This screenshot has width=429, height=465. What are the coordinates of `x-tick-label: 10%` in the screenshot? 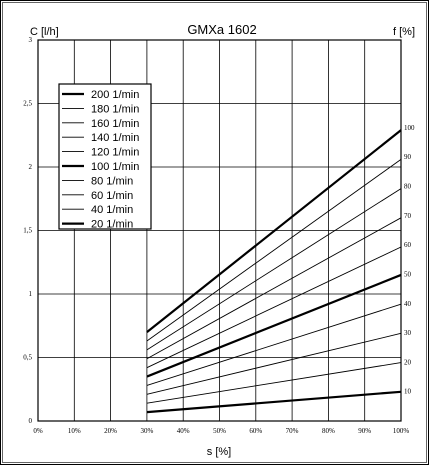 It's located at (74, 431).